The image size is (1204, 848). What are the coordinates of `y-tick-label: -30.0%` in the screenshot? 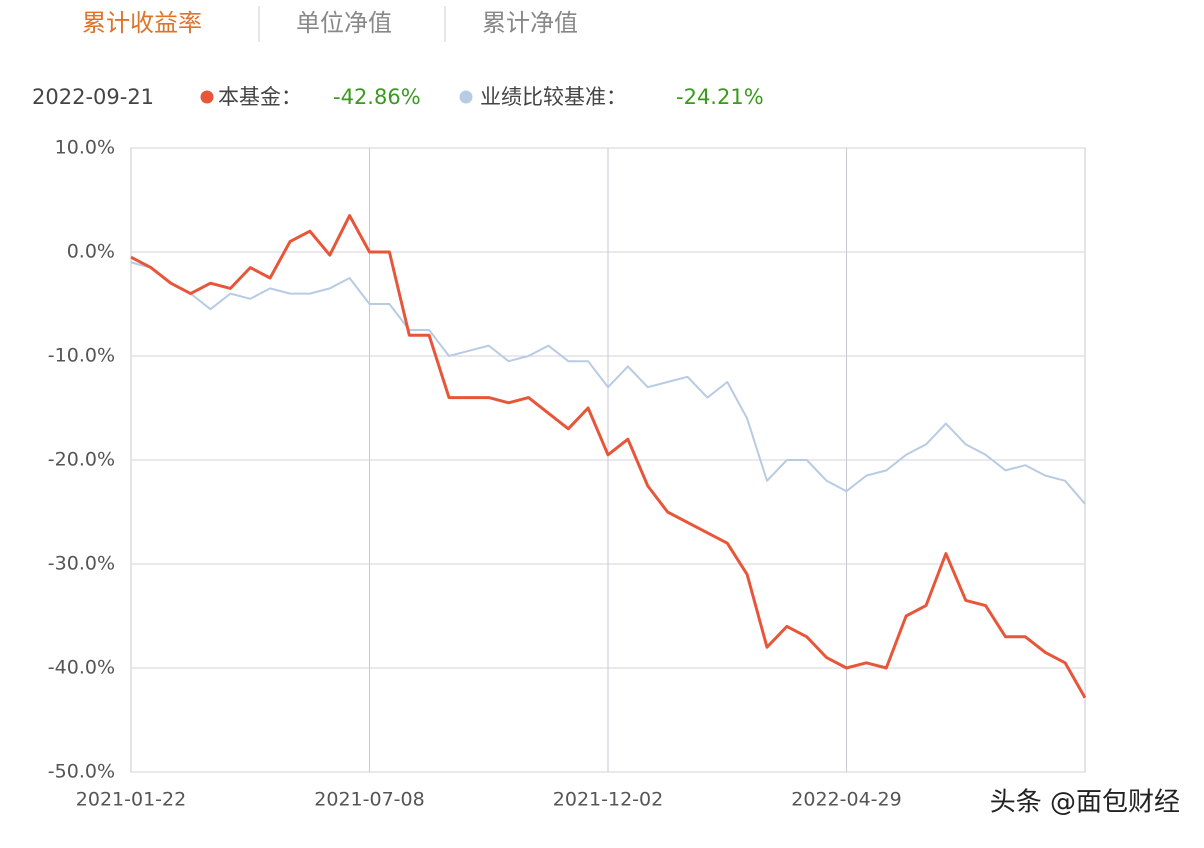 It's located at (81, 564).